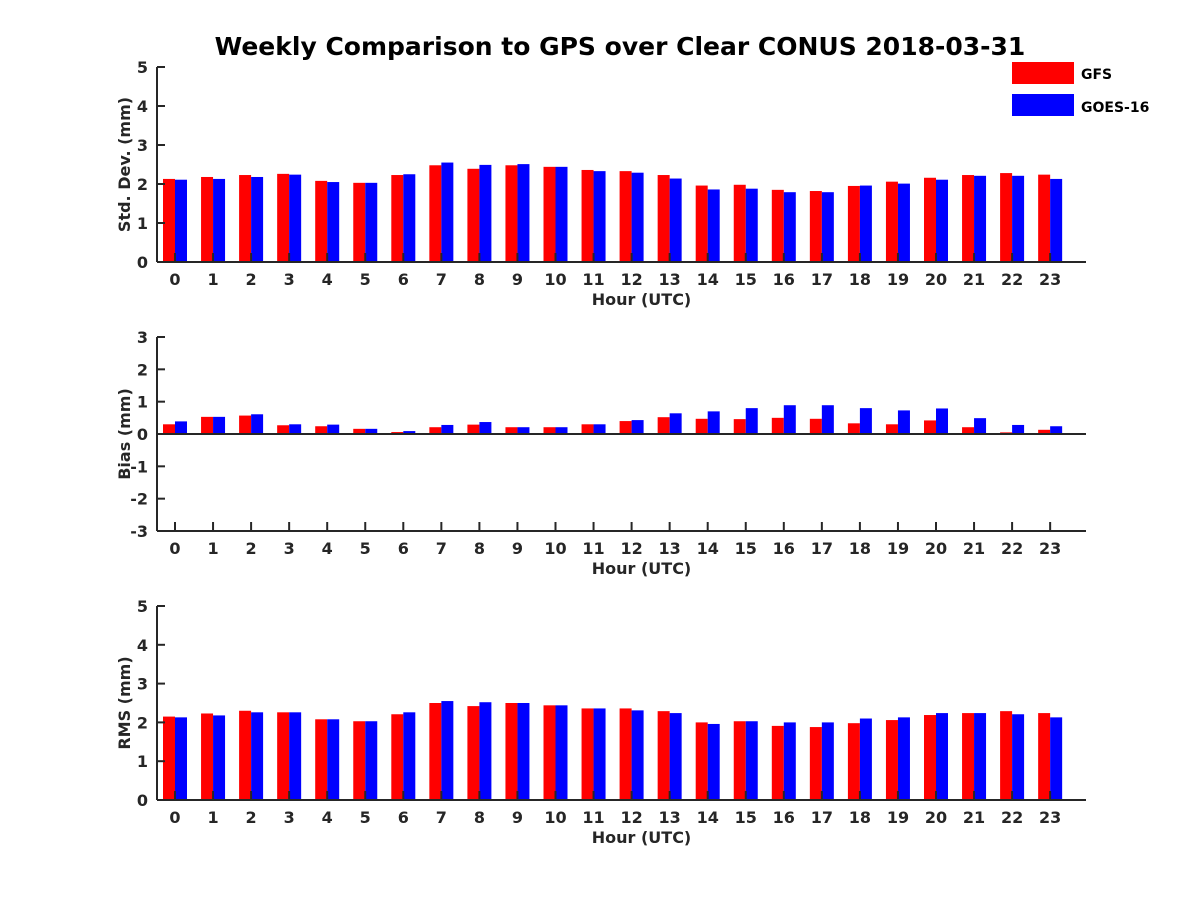 This screenshot has width=1200, height=900. I want to click on x-tick-label: 2, so click(251, 279).